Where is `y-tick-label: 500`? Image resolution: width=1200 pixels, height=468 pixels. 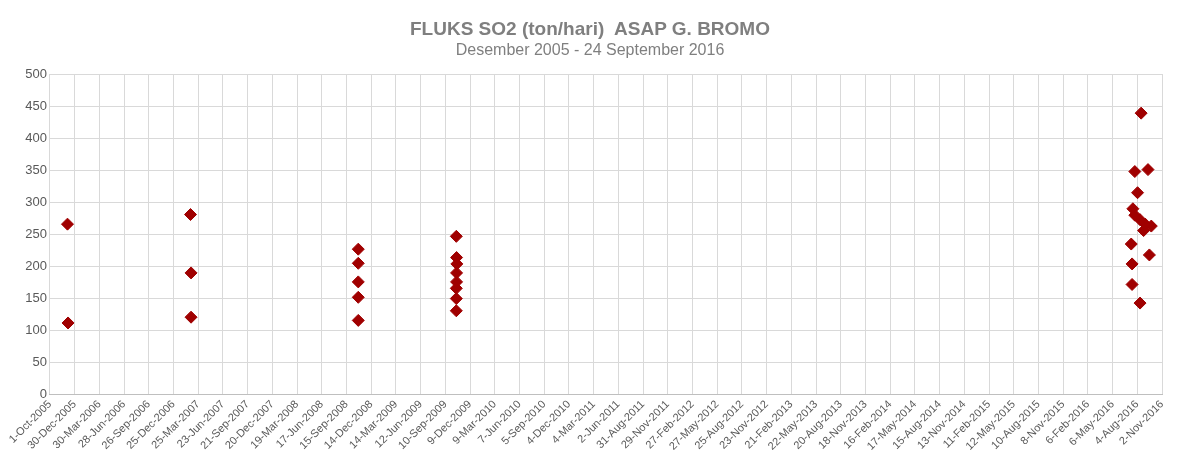
y-tick-label: 500 is located at coordinates (36, 73).